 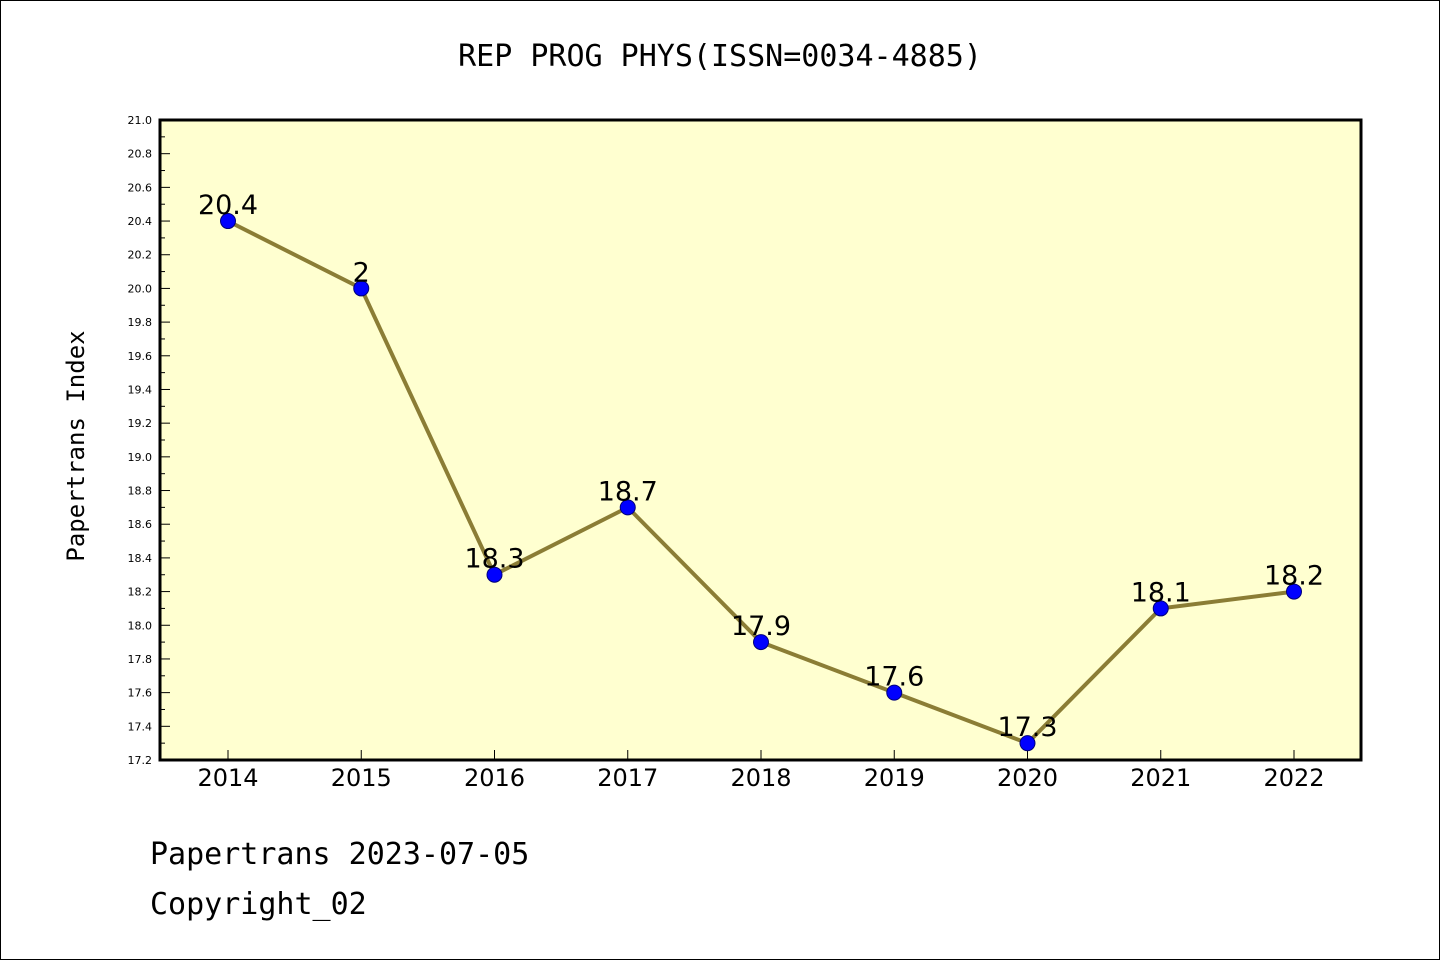 I want to click on data-label: 2, so click(x=361, y=272).